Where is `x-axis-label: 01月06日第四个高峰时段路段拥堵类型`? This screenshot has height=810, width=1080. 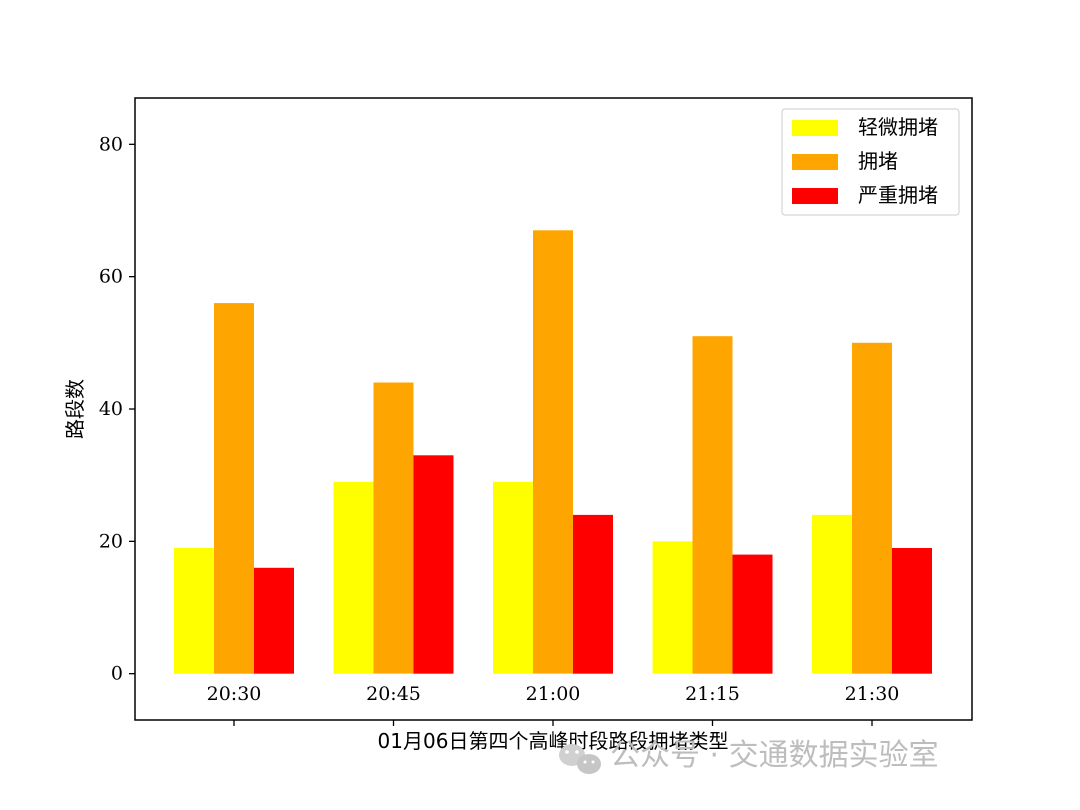 x-axis-label: 01月06日第四个高峰时段路段拥堵类型 is located at coordinates (553, 741).